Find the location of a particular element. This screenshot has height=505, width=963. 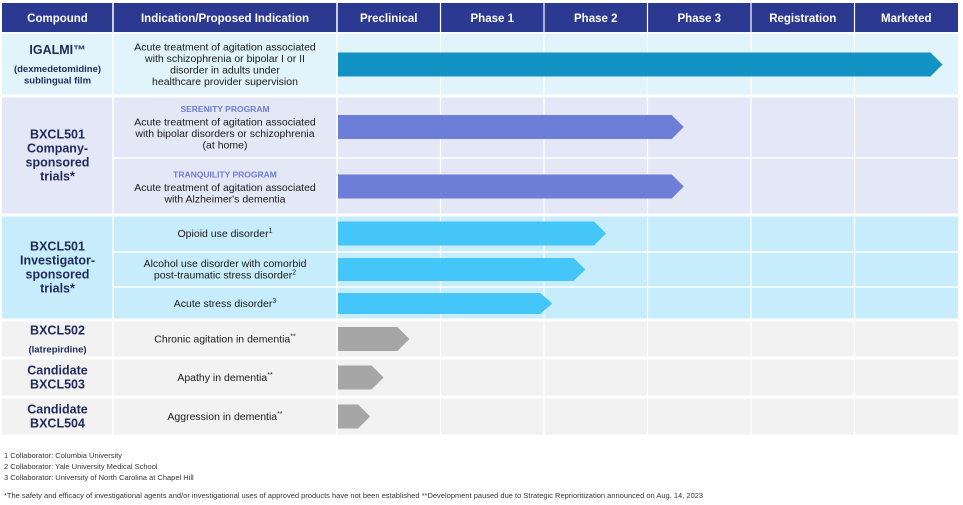

indication-text: post-traumatic stress disorder2 is located at coordinates (225, 276).